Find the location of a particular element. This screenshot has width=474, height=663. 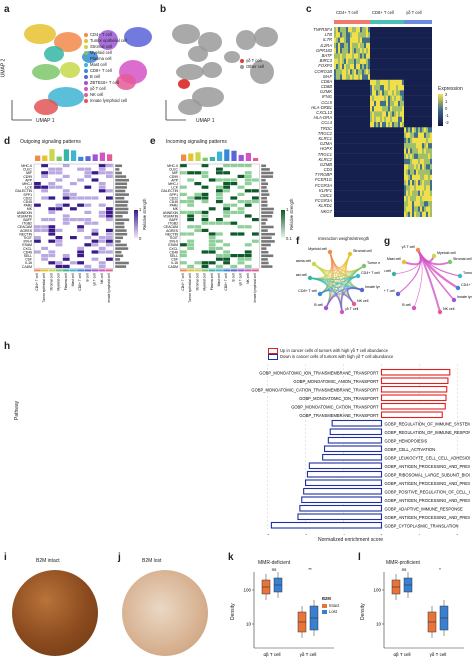

heatmap-gene-label: BATF is located at coordinates (326, 55).